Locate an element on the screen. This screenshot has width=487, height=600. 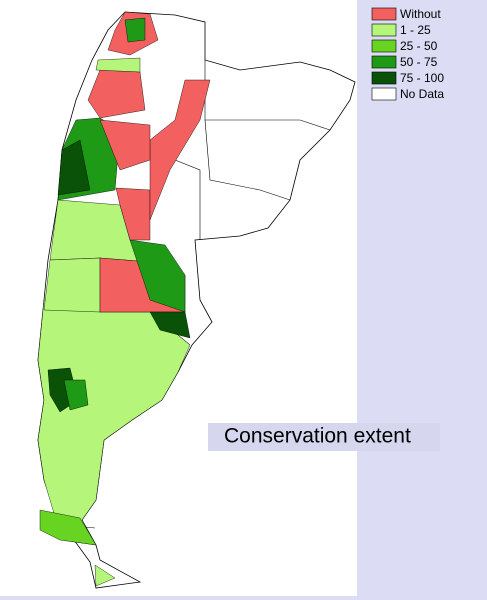
legend-label: 25 - 50 is located at coordinates (419, 46).